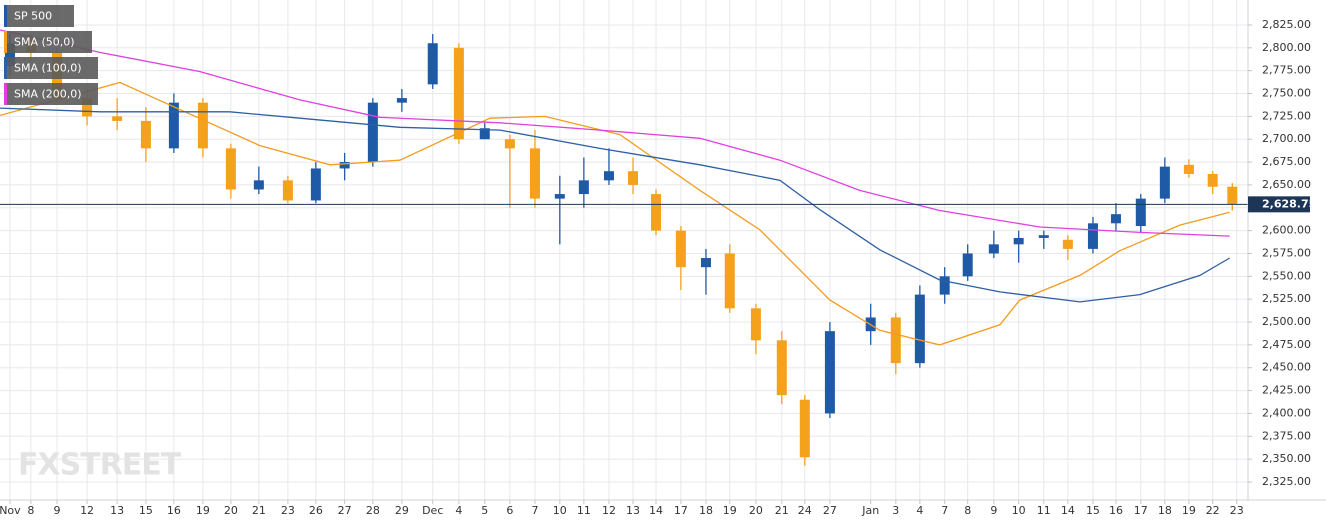 The image size is (1326, 529). Describe the element at coordinates (484, 510) in the screenshot. I see `x-tick-label: 5` at that location.